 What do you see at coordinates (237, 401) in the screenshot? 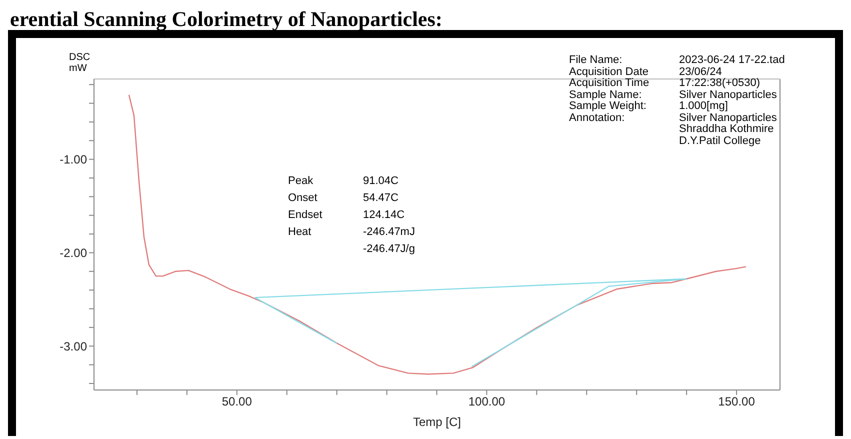
I see `x-tick-label: 50.00` at bounding box center [237, 401].